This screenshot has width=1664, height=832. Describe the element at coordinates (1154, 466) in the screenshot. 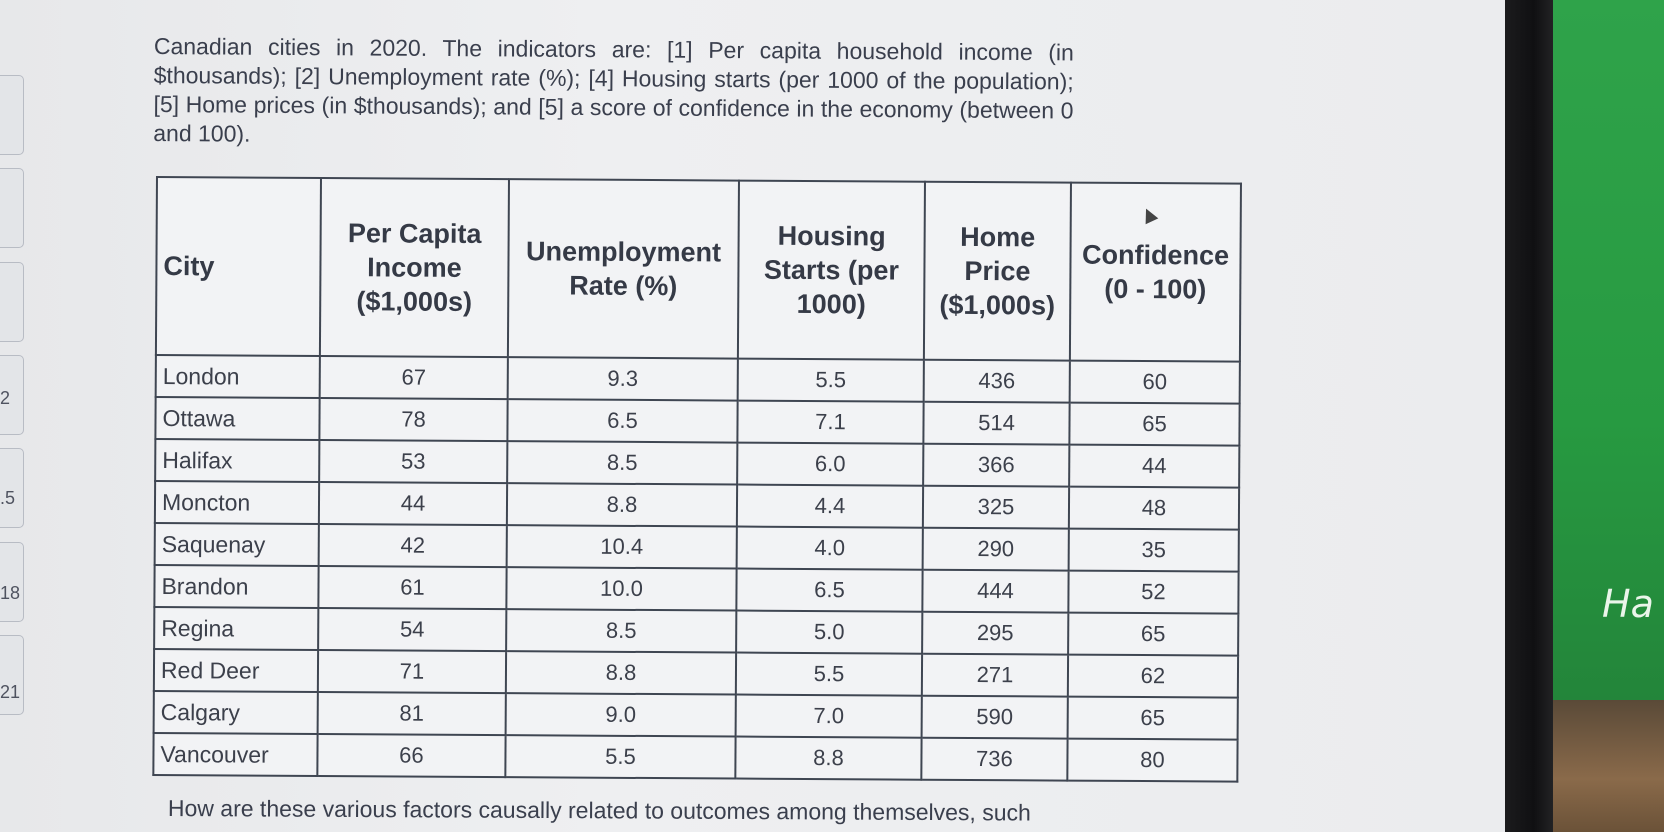

I see `cell-confidence: 44` at that location.